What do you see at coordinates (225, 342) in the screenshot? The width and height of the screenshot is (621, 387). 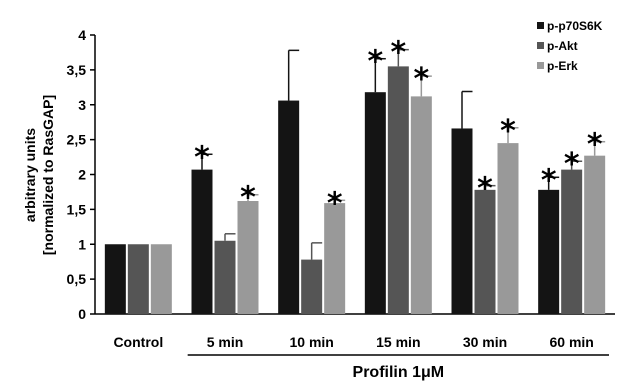 I see `x-category-label: 5 min` at bounding box center [225, 342].